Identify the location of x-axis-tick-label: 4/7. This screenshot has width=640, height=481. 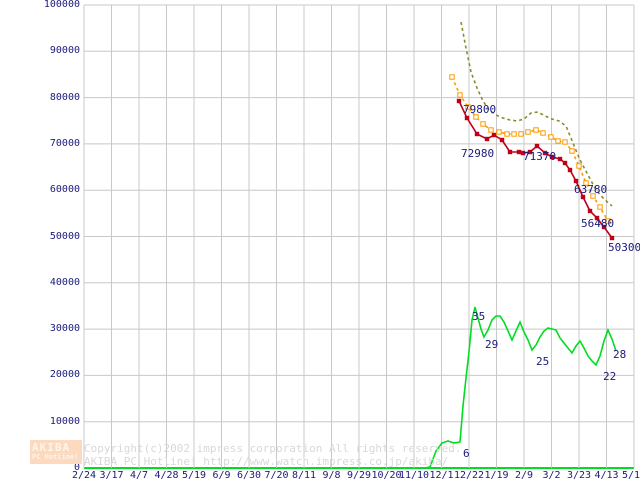
(139, 475).